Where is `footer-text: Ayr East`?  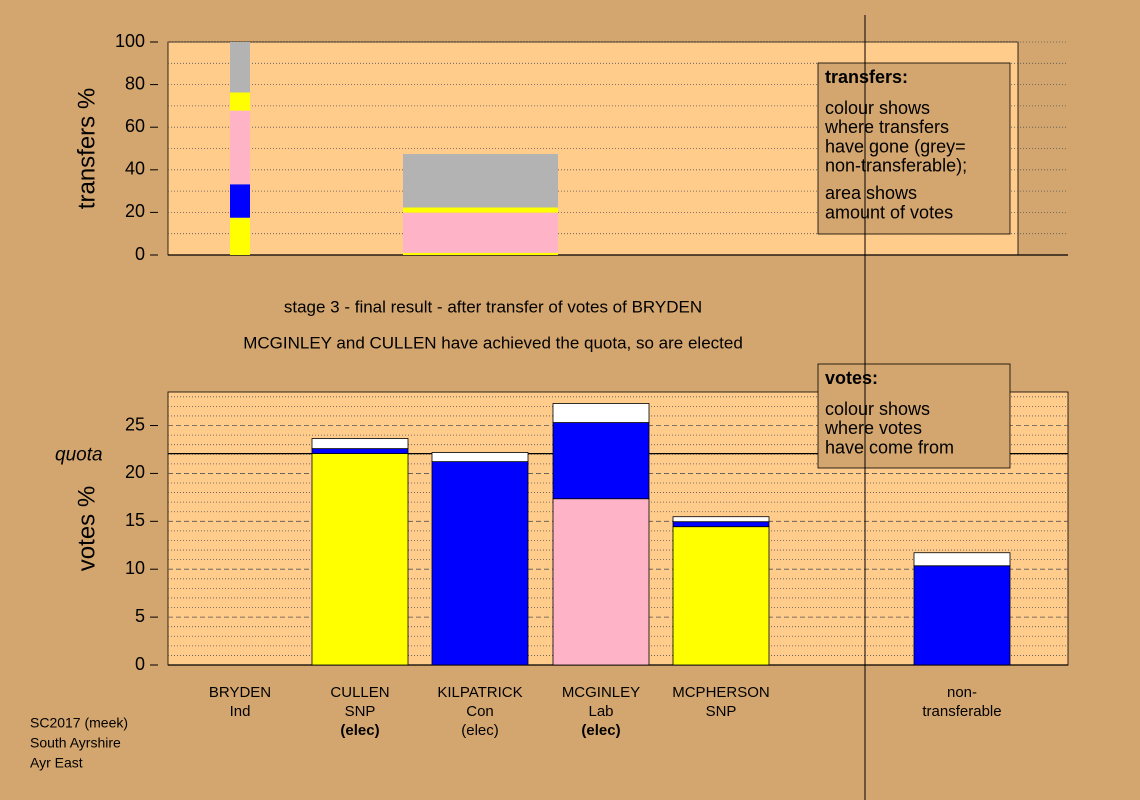
footer-text: Ayr East is located at coordinates (56, 763).